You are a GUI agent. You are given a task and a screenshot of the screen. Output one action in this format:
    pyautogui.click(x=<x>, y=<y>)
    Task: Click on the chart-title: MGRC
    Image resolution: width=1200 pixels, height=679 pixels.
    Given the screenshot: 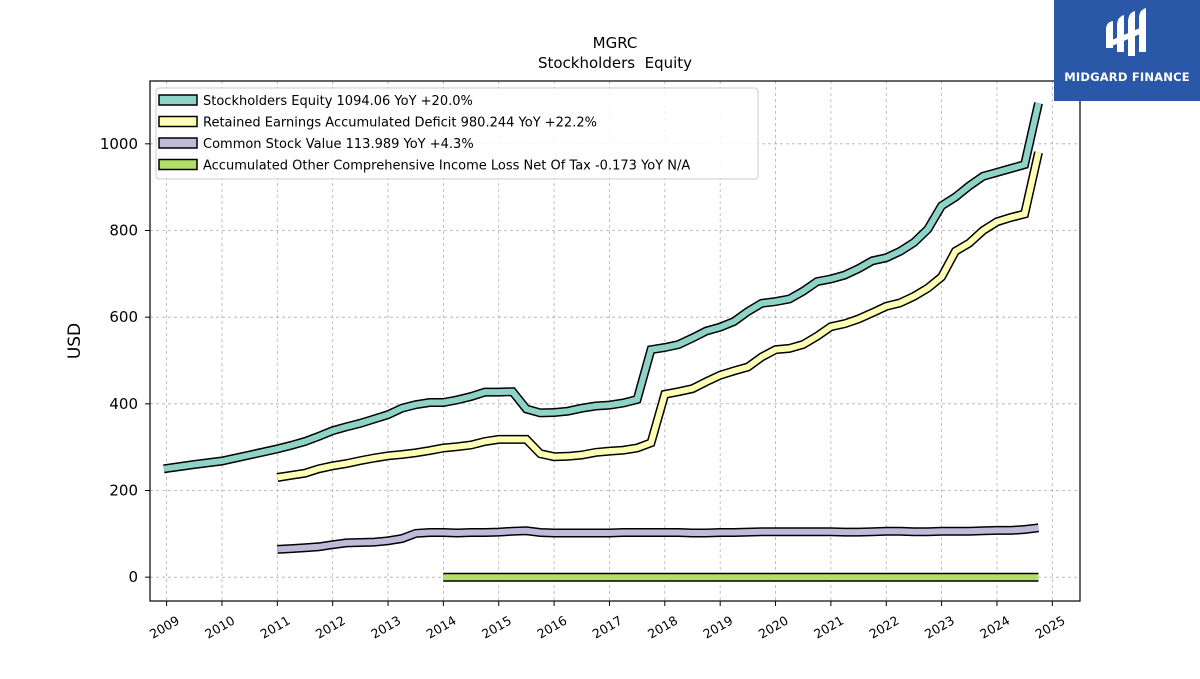 What is the action you would take?
    pyautogui.click(x=615, y=43)
    